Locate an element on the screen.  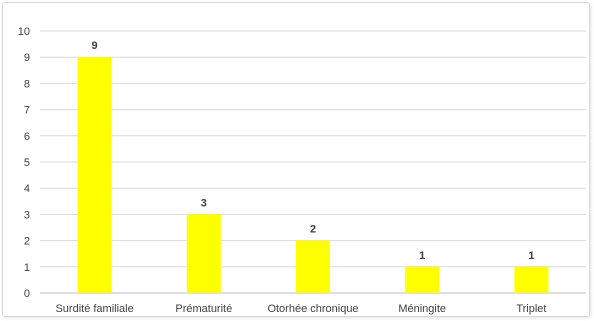
data-label: 9 is located at coordinates (95, 46).